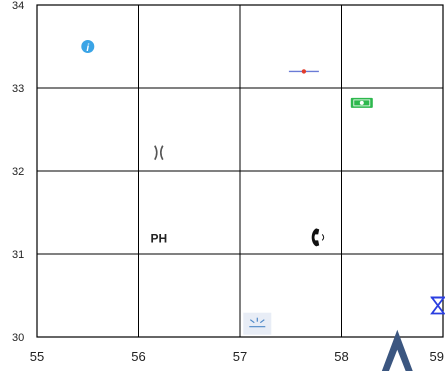 This screenshot has width=445, height=371. I want to click on pin-icon-center, so click(304, 71).